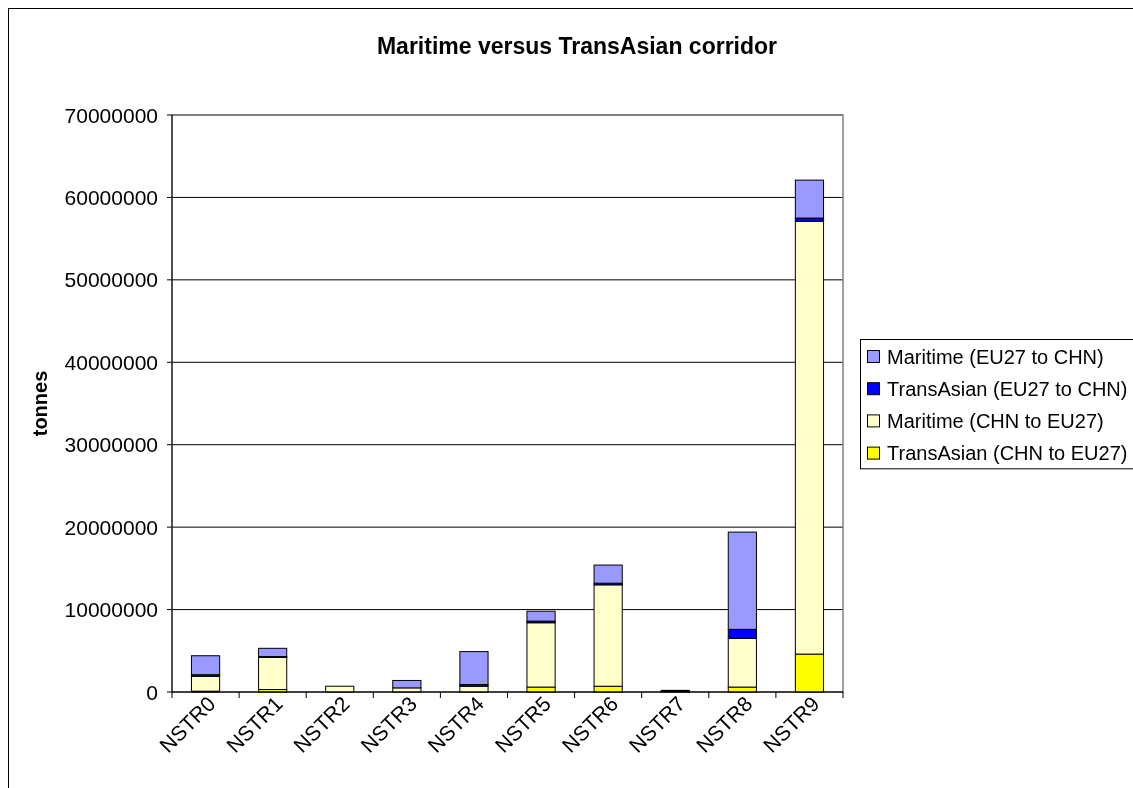 The width and height of the screenshot is (1133, 788). Describe the element at coordinates (995, 420) in the screenshot. I see `legend-label: Maritime (CHN to EU27)` at that location.